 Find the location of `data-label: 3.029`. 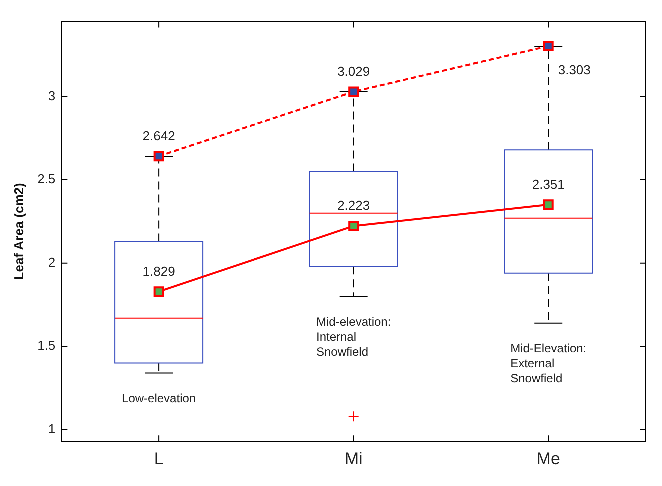

data-label: 3.029 is located at coordinates (354, 71).